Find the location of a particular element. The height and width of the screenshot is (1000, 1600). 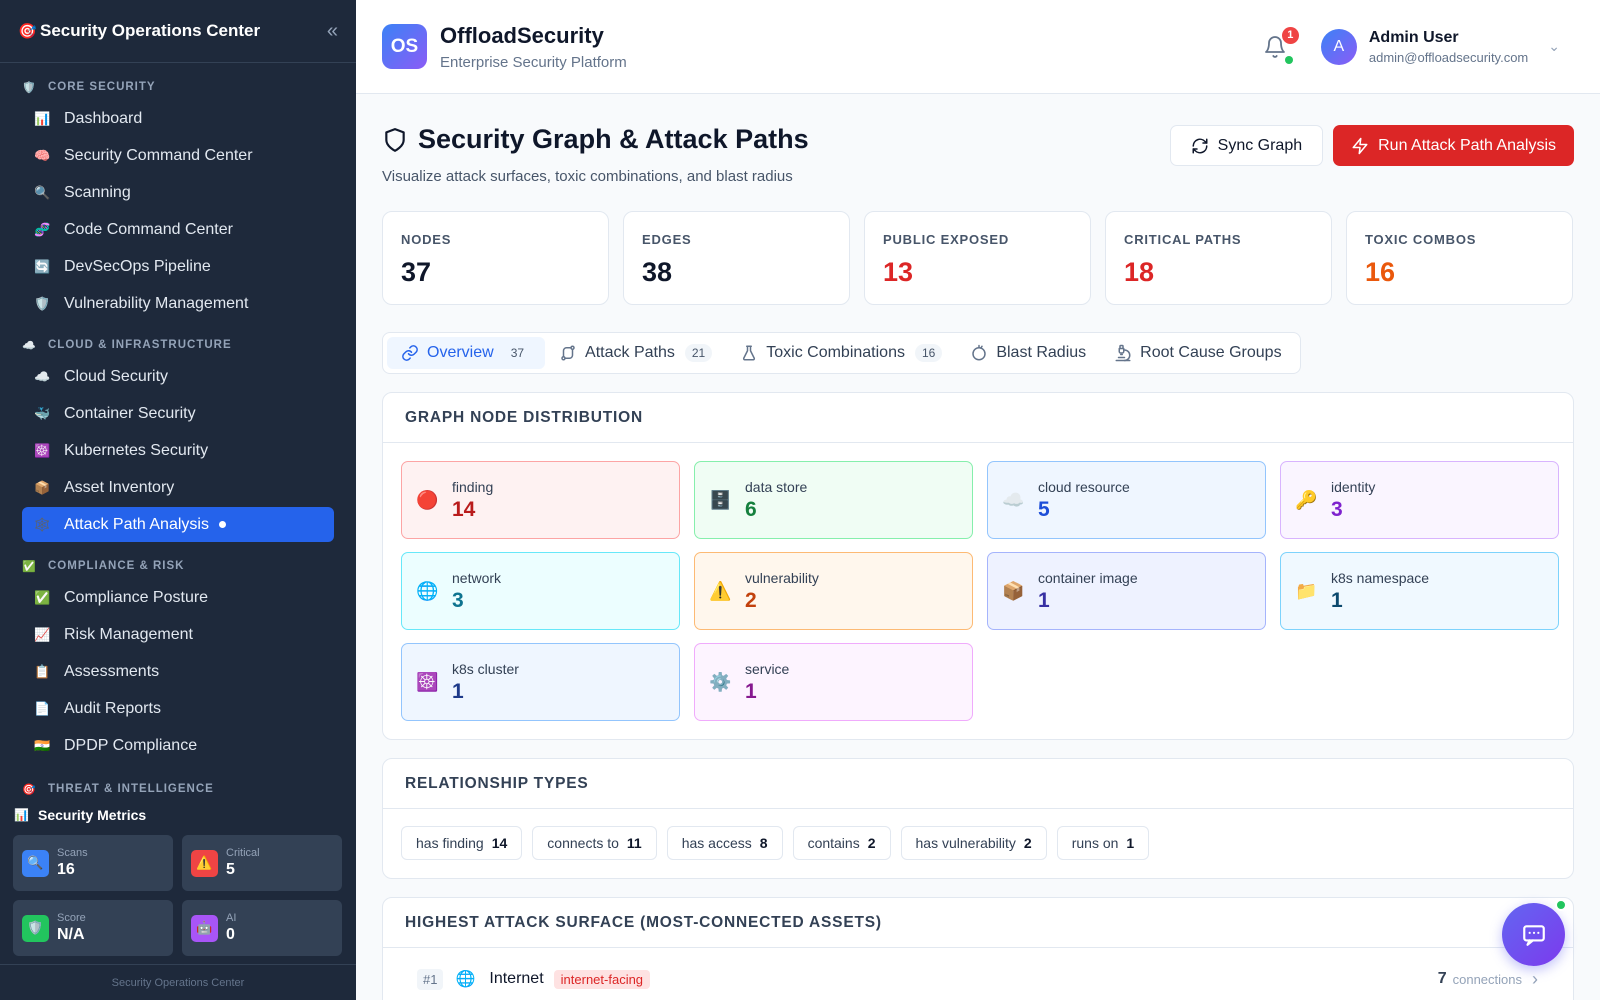

sidebar-item-attack-path-analysis: 🕸️ Attack Path Analysis is located at coordinates (178, 524).